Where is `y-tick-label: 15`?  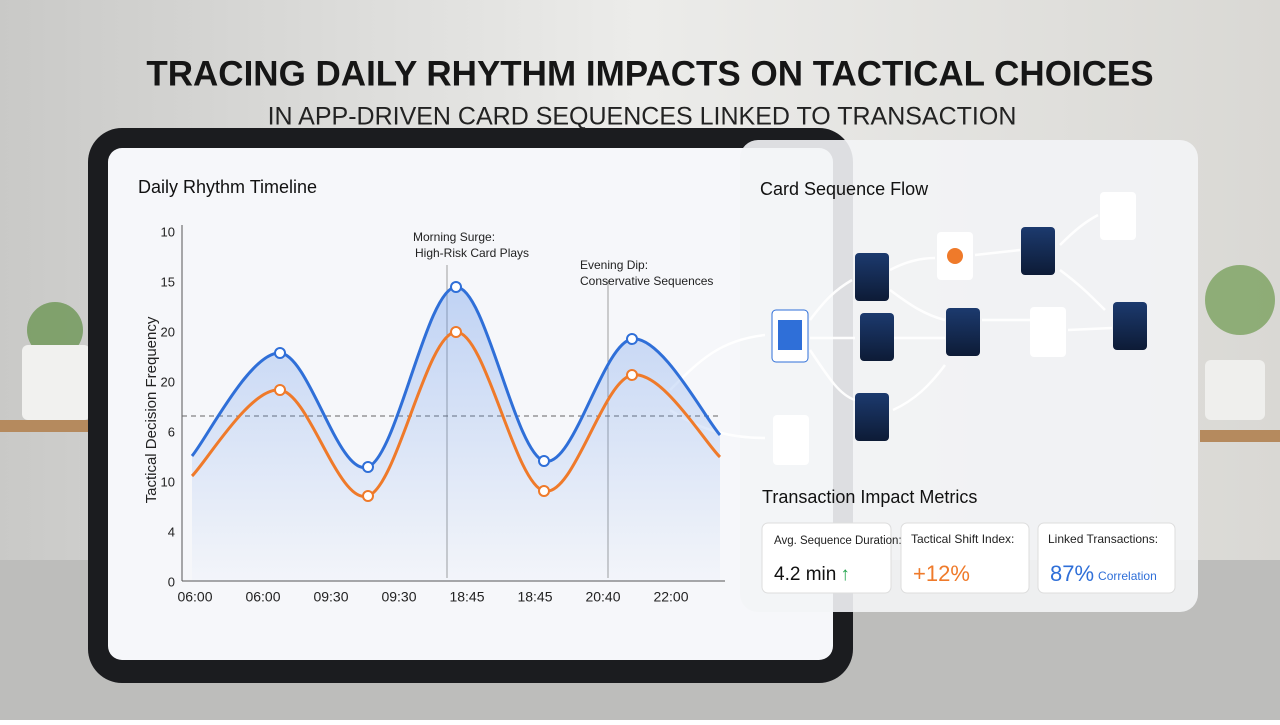
y-tick-label: 15 is located at coordinates (168, 281).